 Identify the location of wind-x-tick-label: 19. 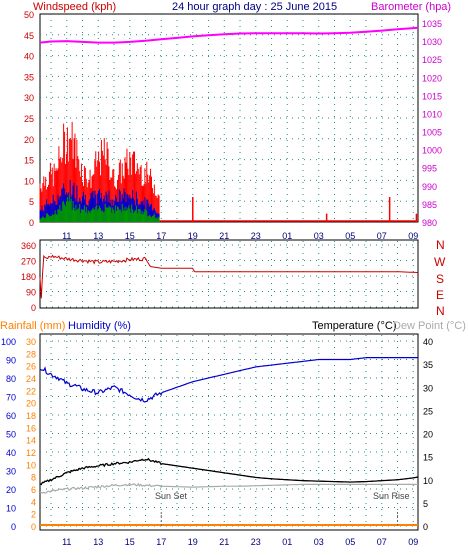
(193, 236).